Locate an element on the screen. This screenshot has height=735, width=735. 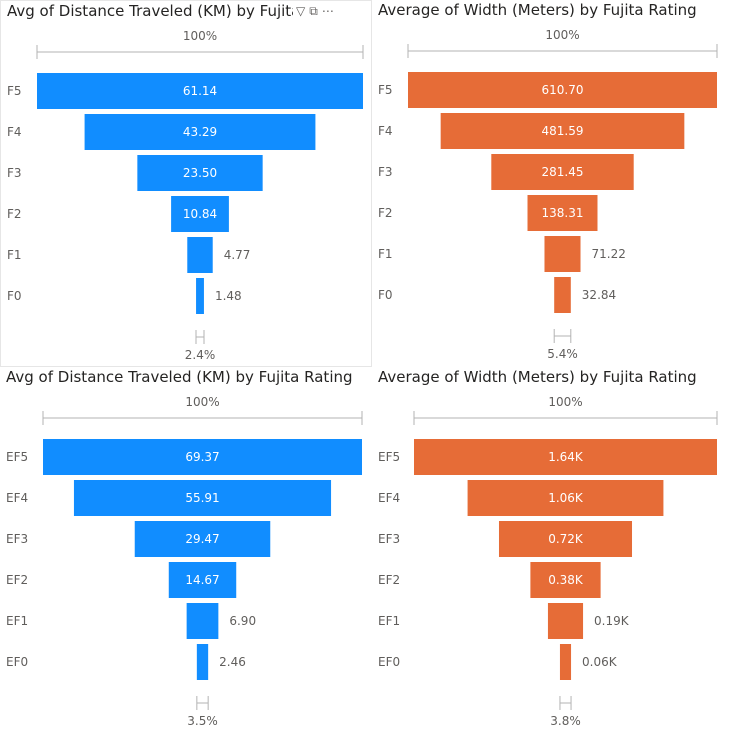
bottom-percent-label: 3.8% is located at coordinates (565, 721).